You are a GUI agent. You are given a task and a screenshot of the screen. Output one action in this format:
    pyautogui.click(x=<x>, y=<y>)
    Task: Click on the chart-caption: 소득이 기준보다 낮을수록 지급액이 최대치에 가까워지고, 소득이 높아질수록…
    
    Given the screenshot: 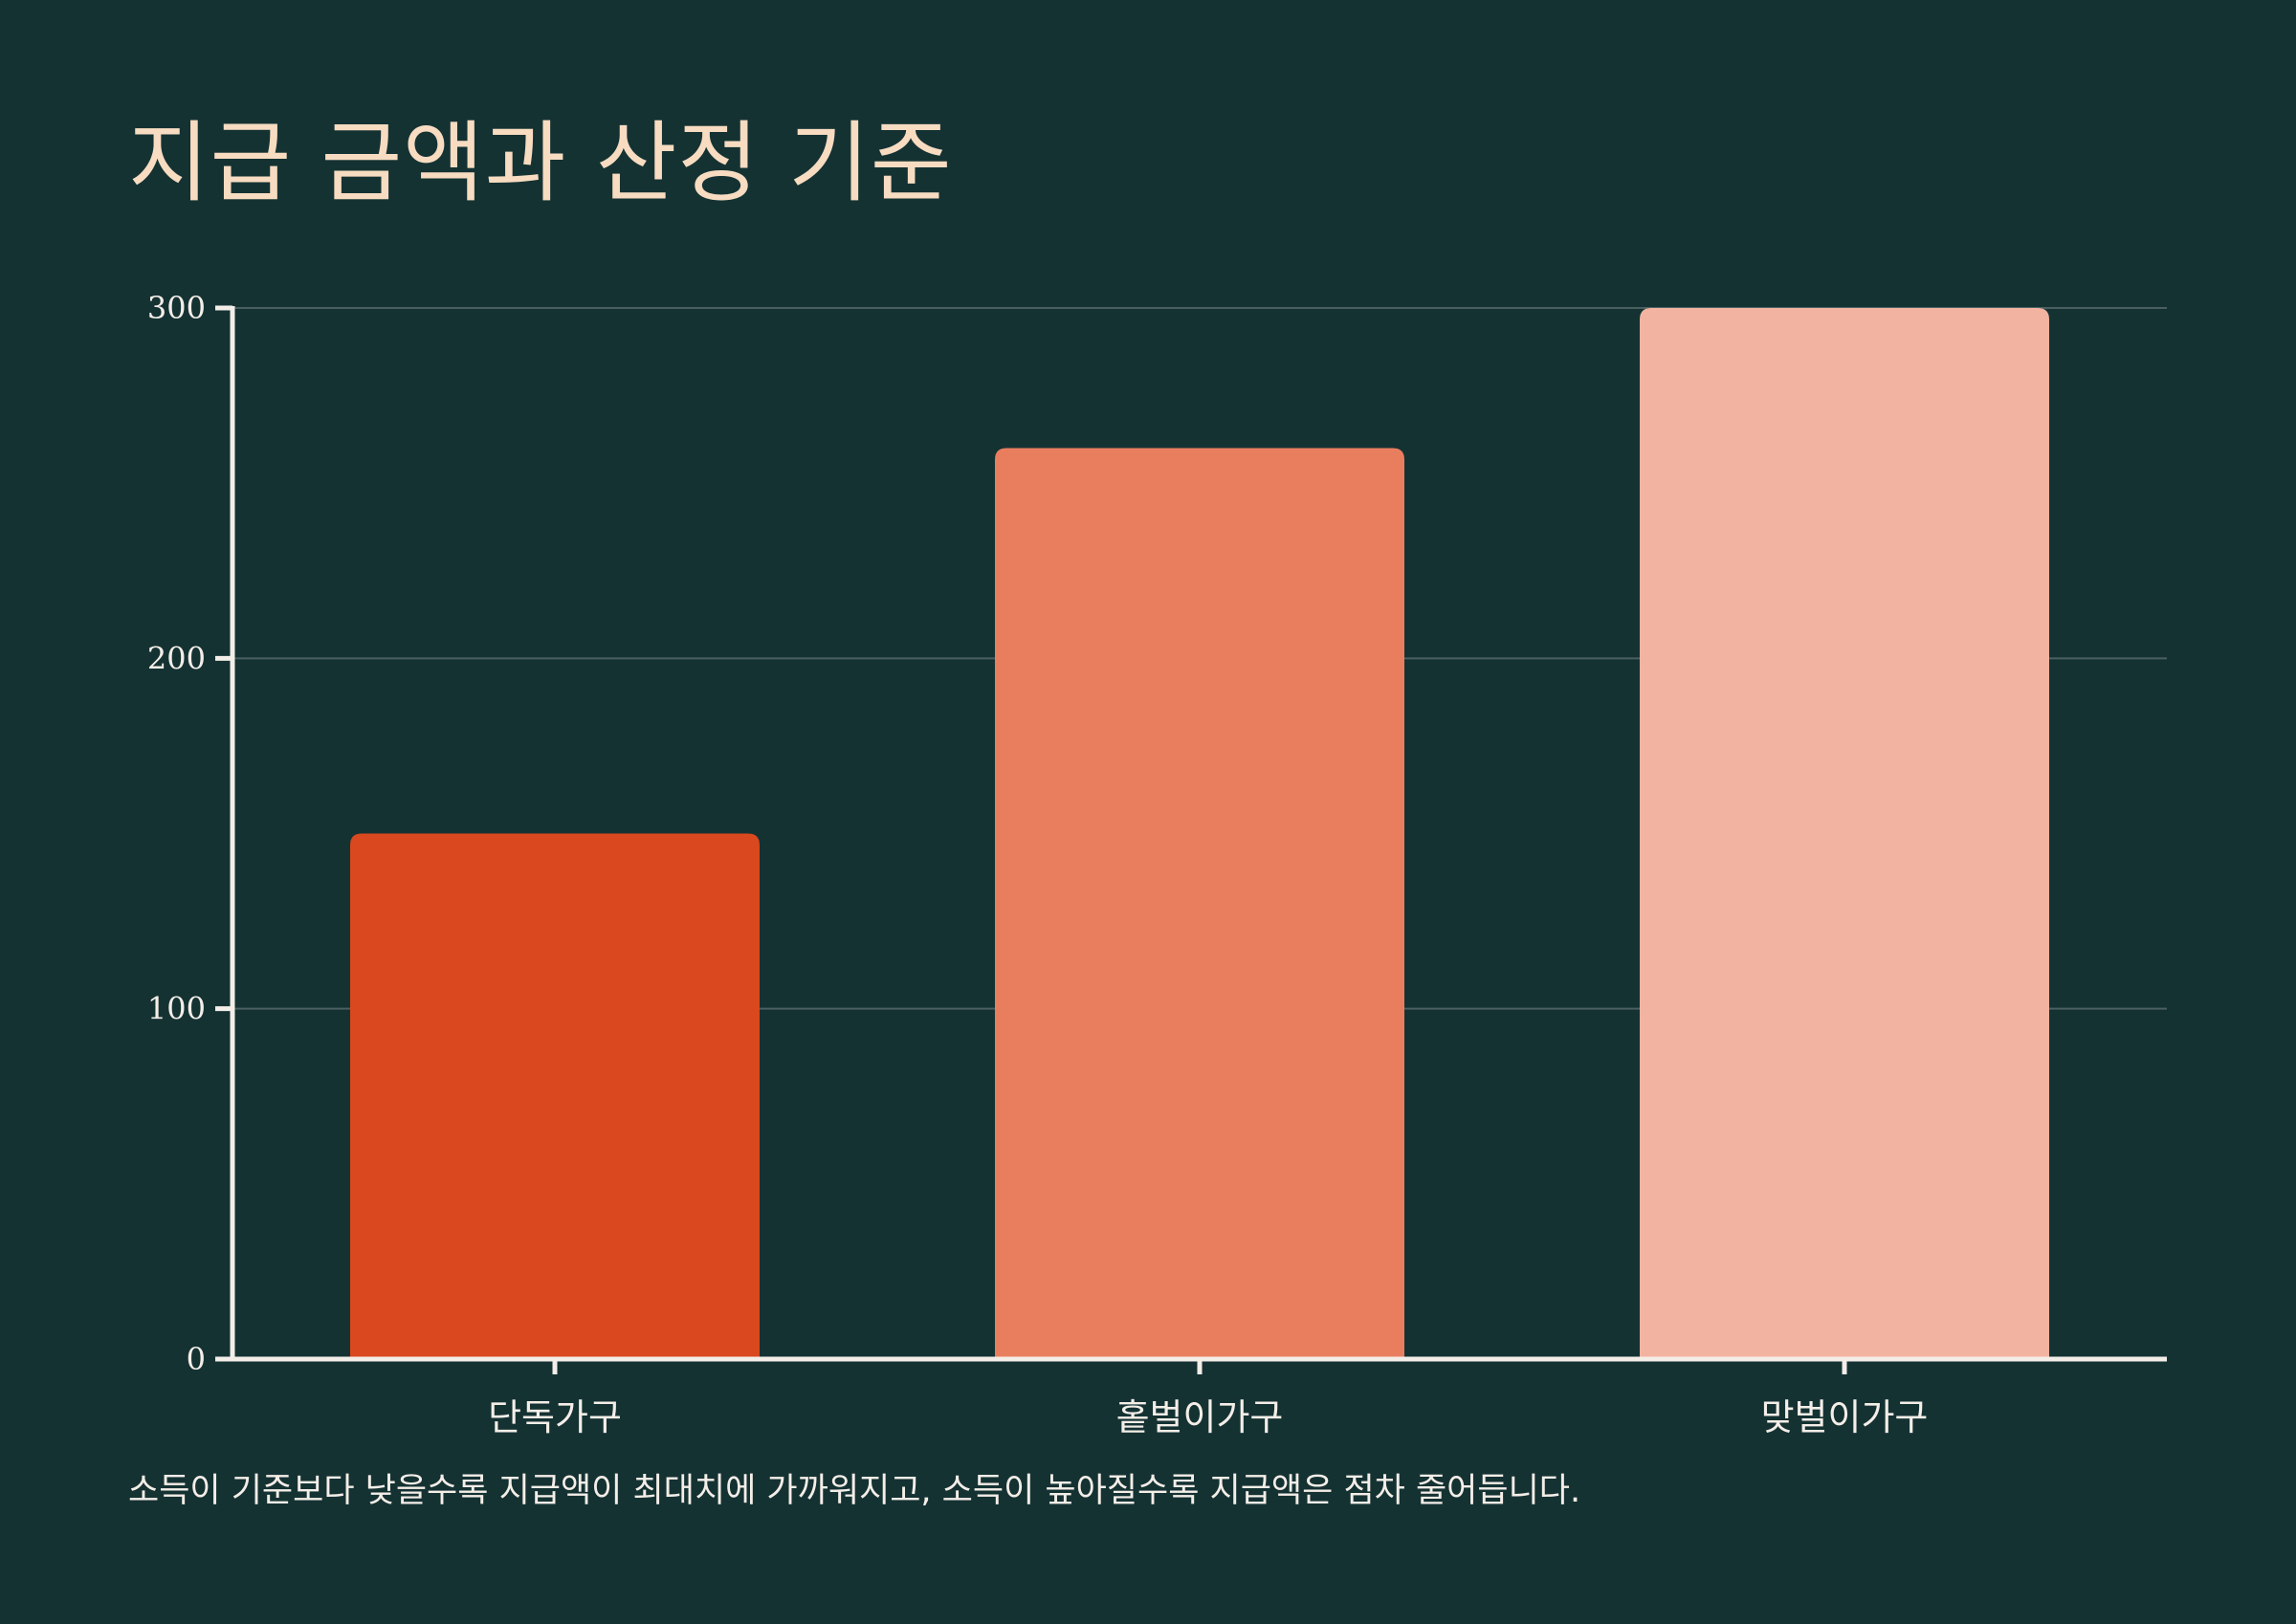 What is the action you would take?
    pyautogui.click(x=855, y=1491)
    